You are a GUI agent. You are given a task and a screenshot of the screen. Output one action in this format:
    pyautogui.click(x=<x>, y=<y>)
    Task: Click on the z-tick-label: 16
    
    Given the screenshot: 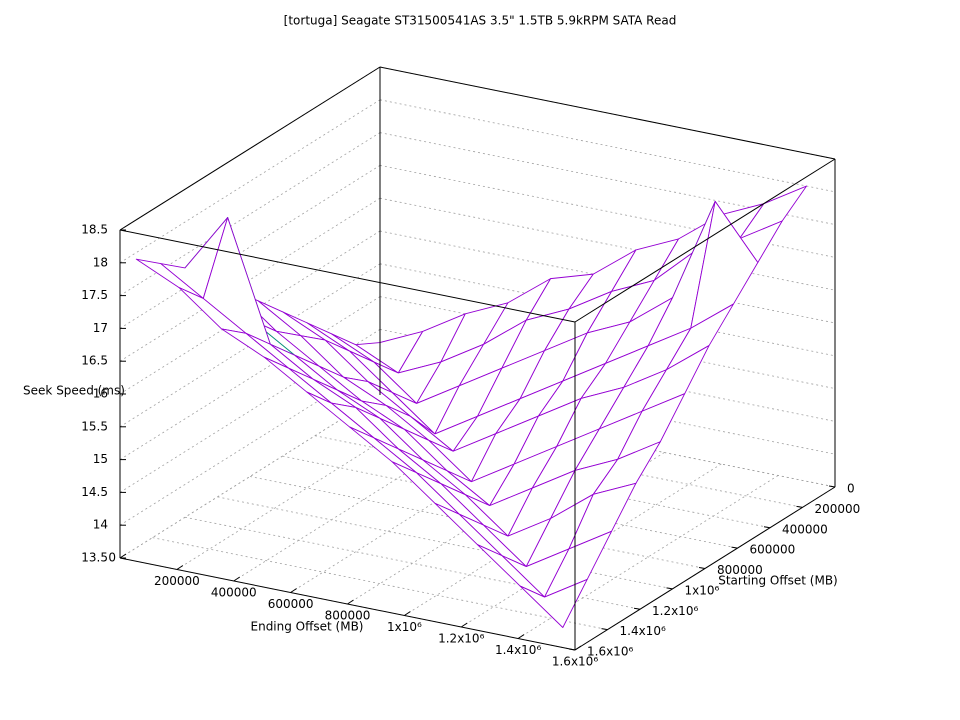 What is the action you would take?
    pyautogui.click(x=100, y=394)
    